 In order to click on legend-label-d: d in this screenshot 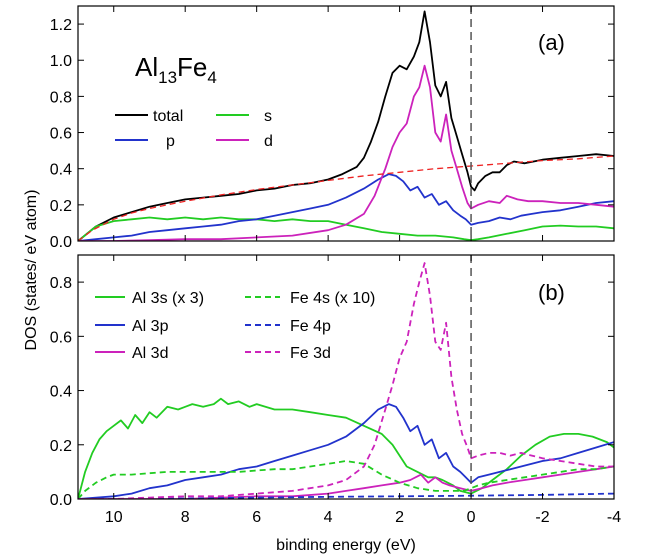, I will do `click(268, 141)`.